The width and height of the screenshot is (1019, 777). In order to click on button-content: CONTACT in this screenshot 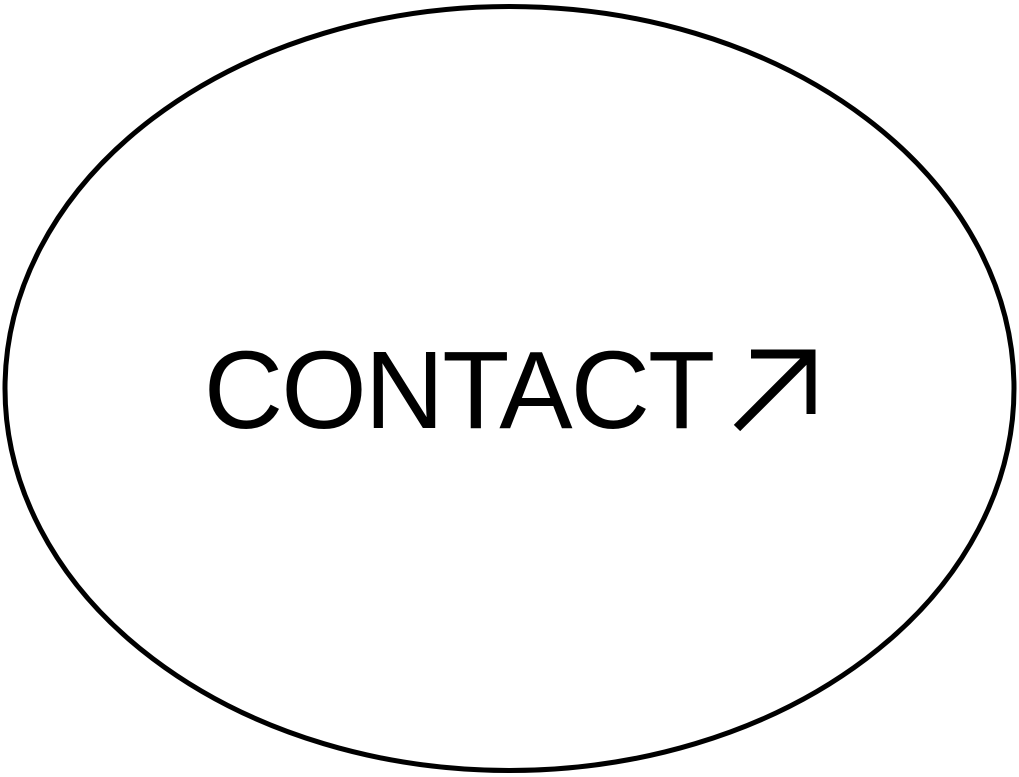, I will do `click(513, 390)`.